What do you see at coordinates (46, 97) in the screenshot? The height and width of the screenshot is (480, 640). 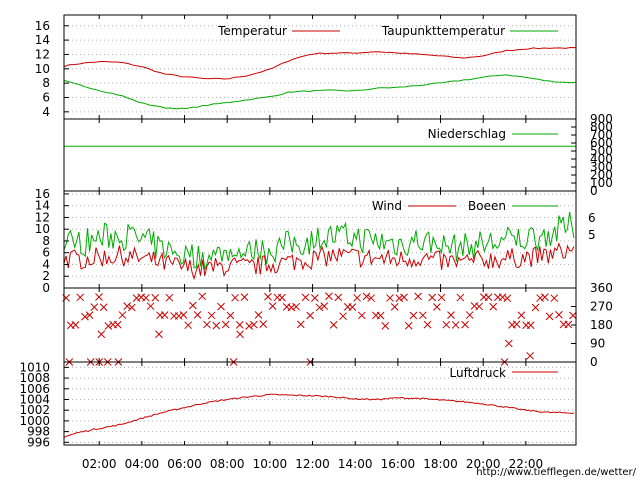 I see `temp-ytick-label: 6` at bounding box center [46, 97].